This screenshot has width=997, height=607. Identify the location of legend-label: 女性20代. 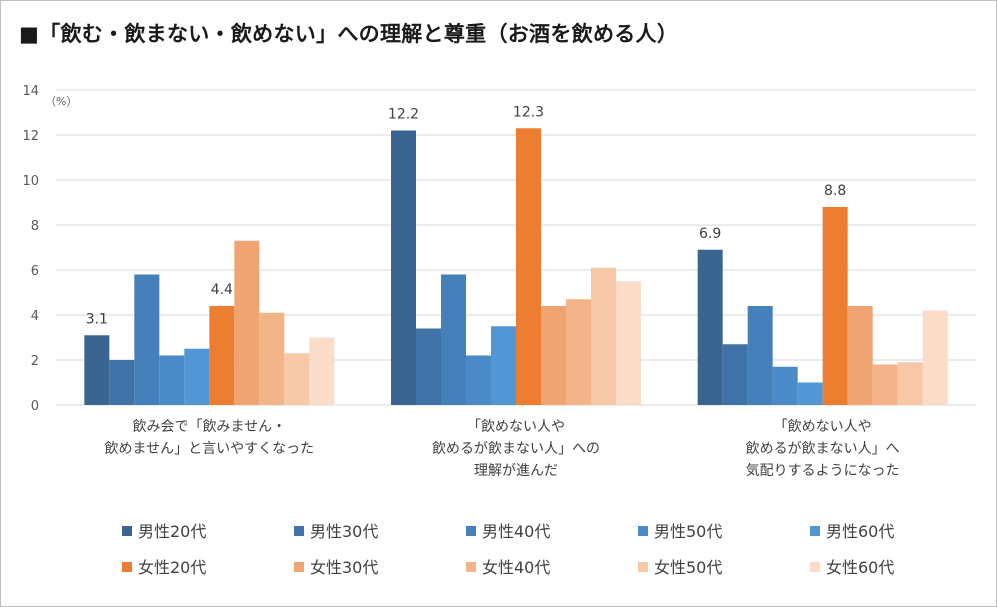
(172, 567).